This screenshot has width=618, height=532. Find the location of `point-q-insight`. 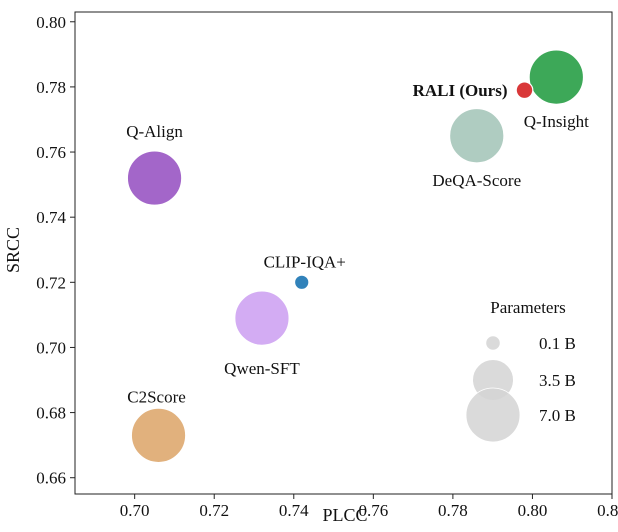

point-q-insight is located at coordinates (556, 77).